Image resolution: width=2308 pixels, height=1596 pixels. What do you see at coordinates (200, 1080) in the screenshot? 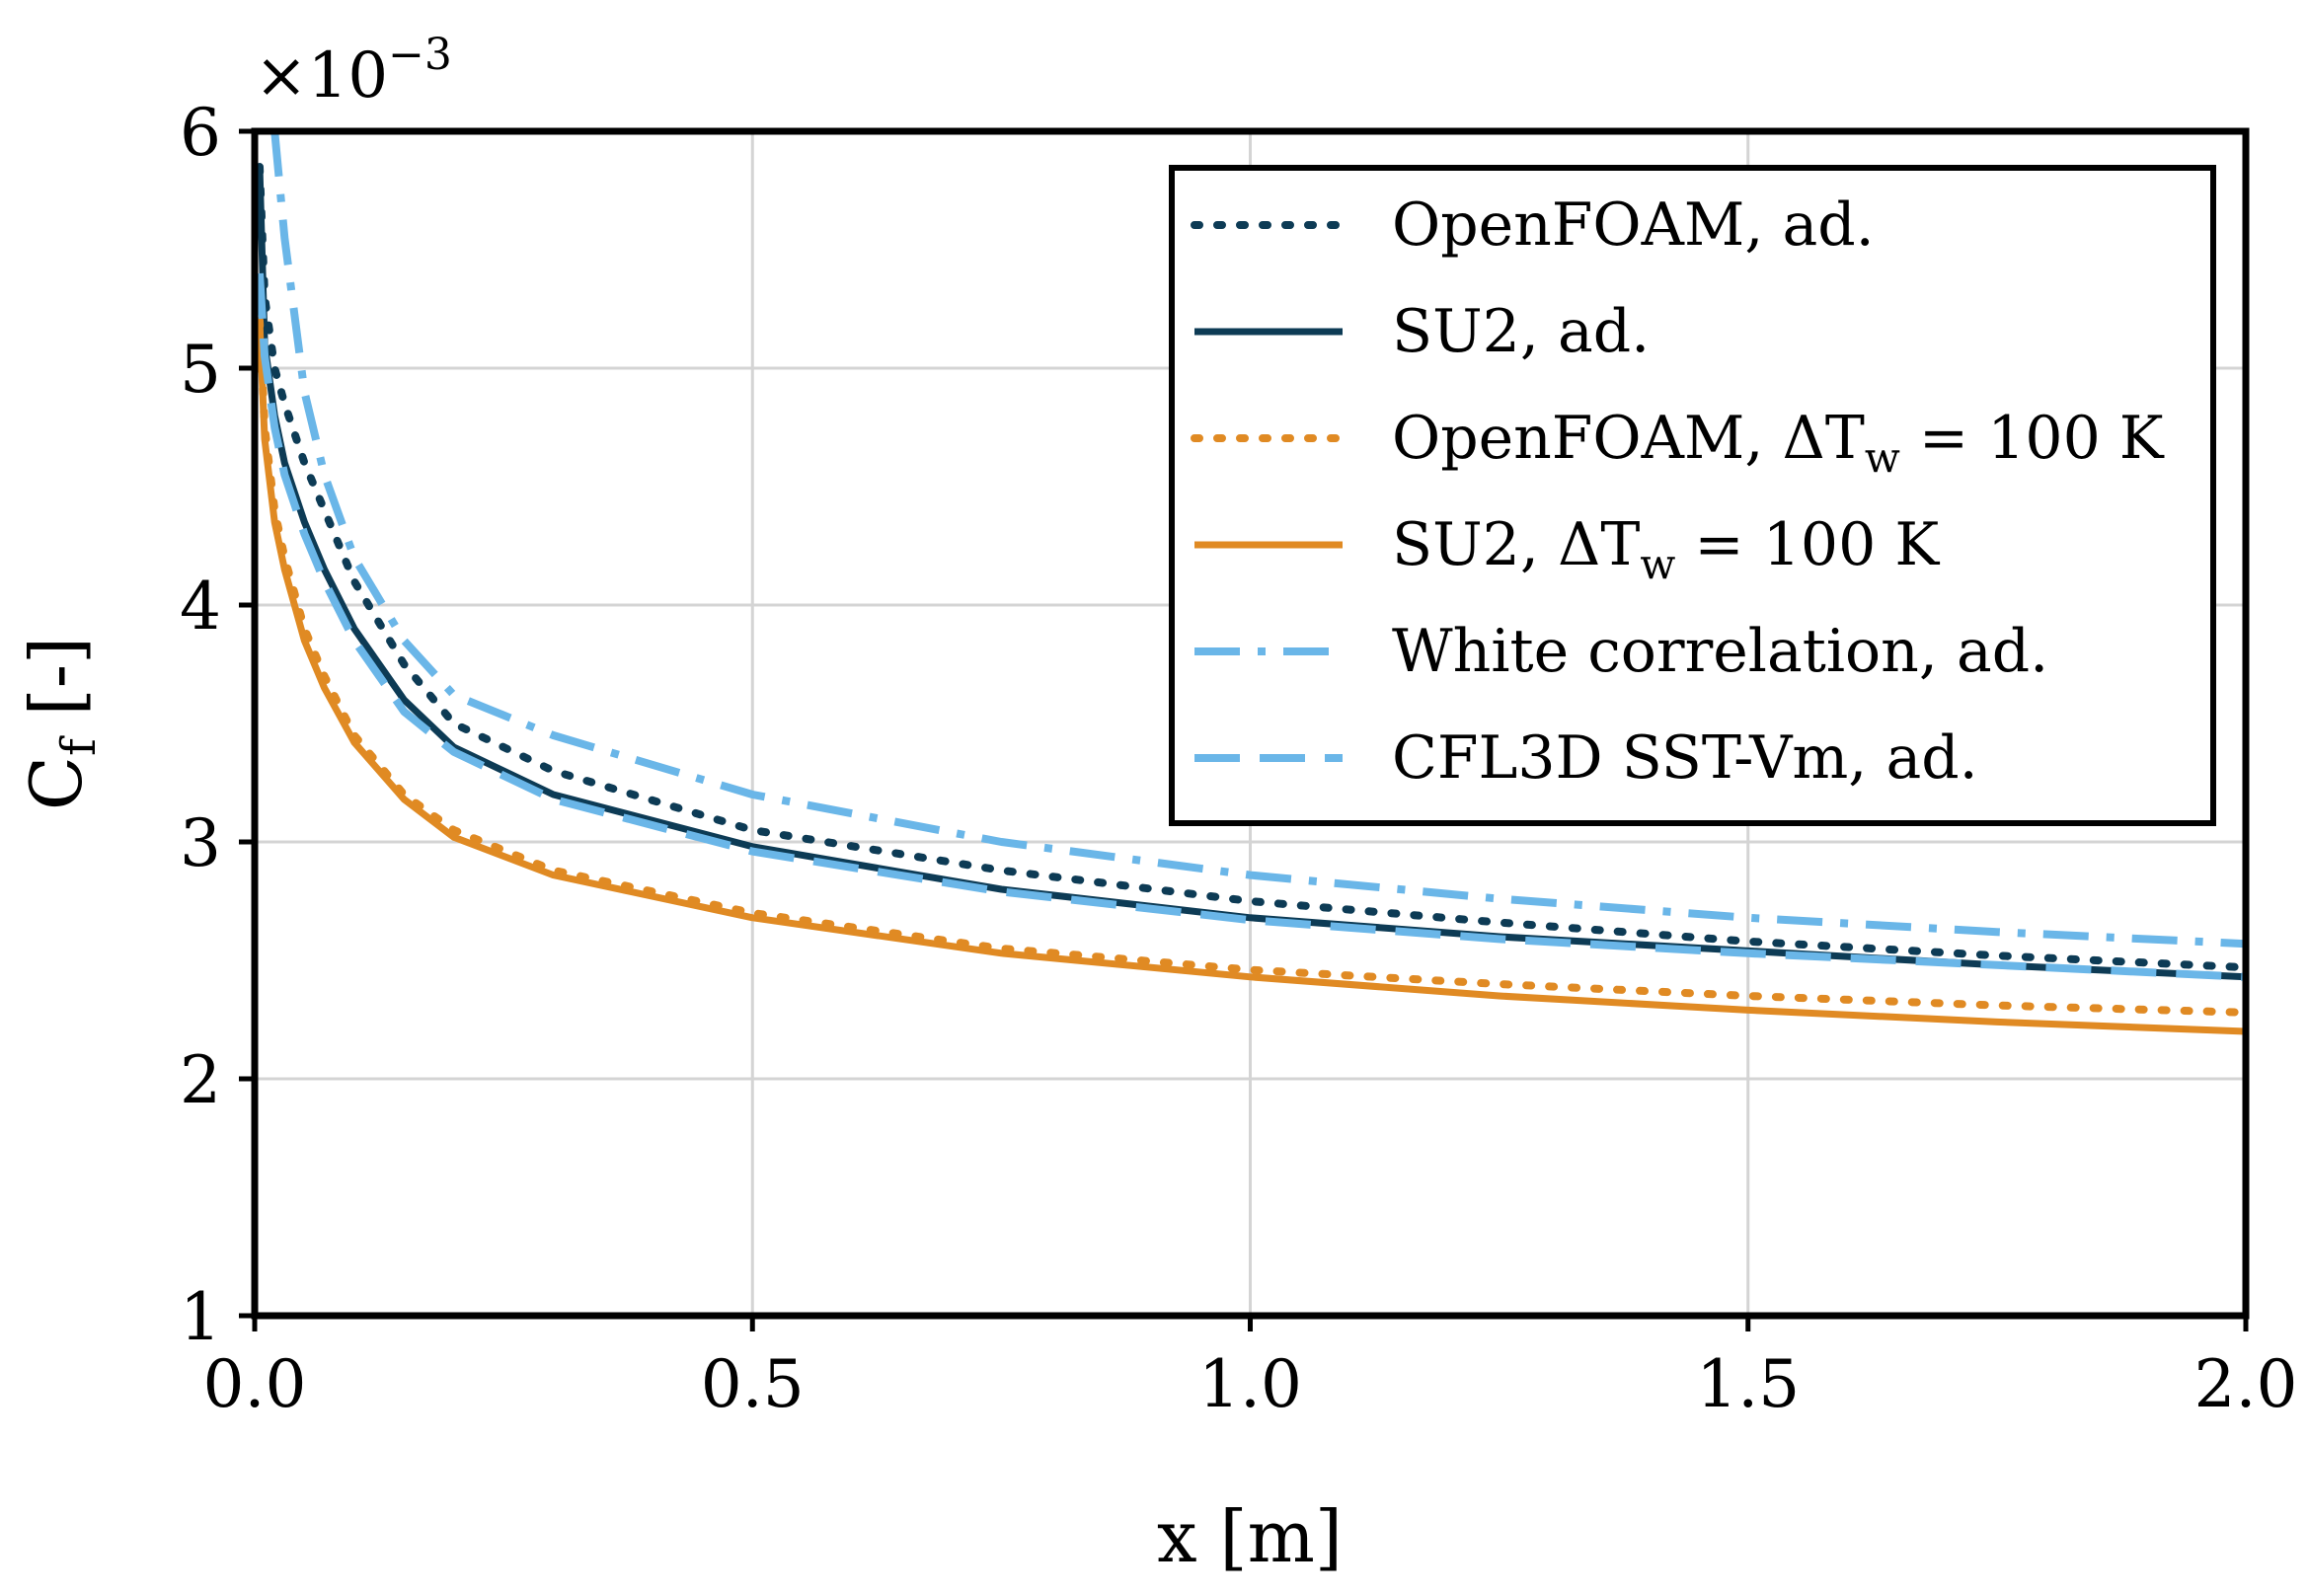
I see `y-tick-label-1: 2` at bounding box center [200, 1080].